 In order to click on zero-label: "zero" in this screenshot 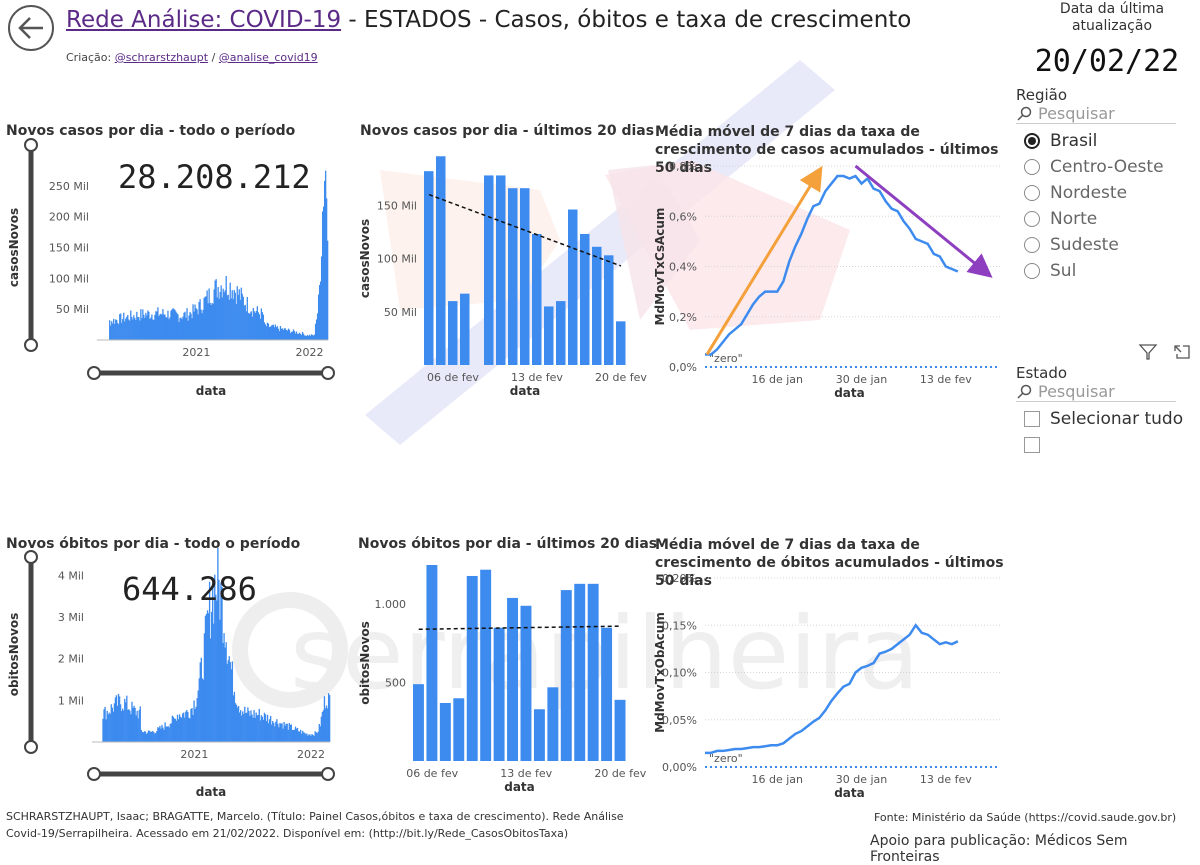, I will do `click(726, 358)`.